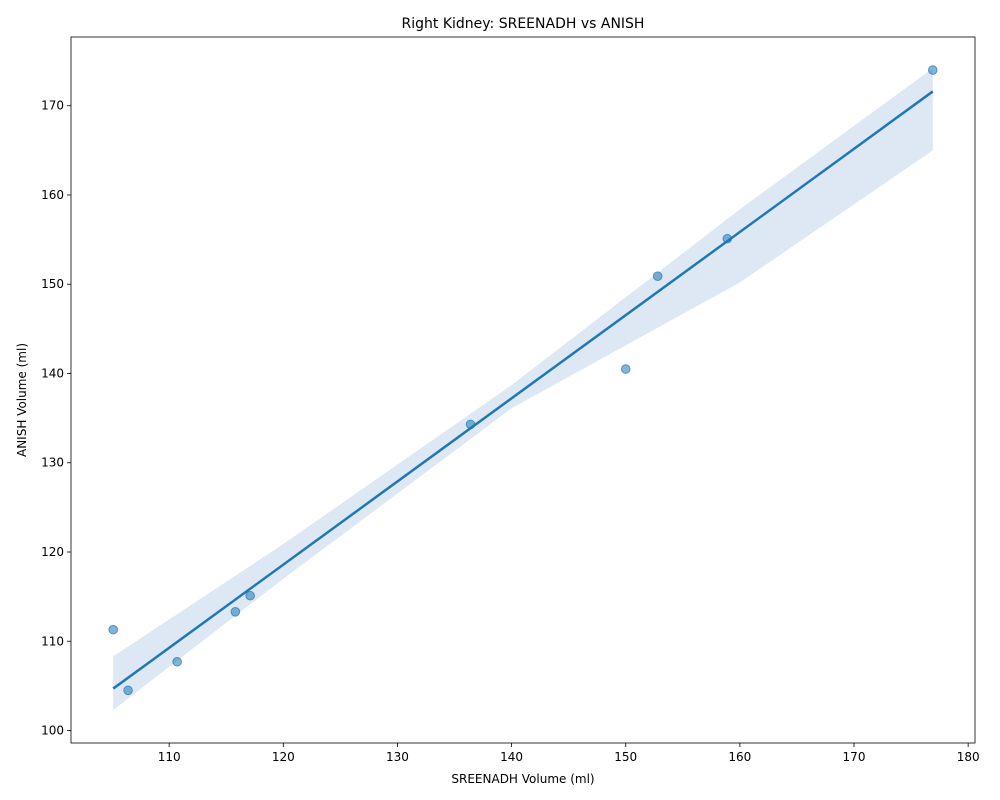 The image size is (1000, 800). Describe the element at coordinates (523, 24) in the screenshot. I see `chart-title: Right Kidney: SREENADH vs ANISH` at that location.